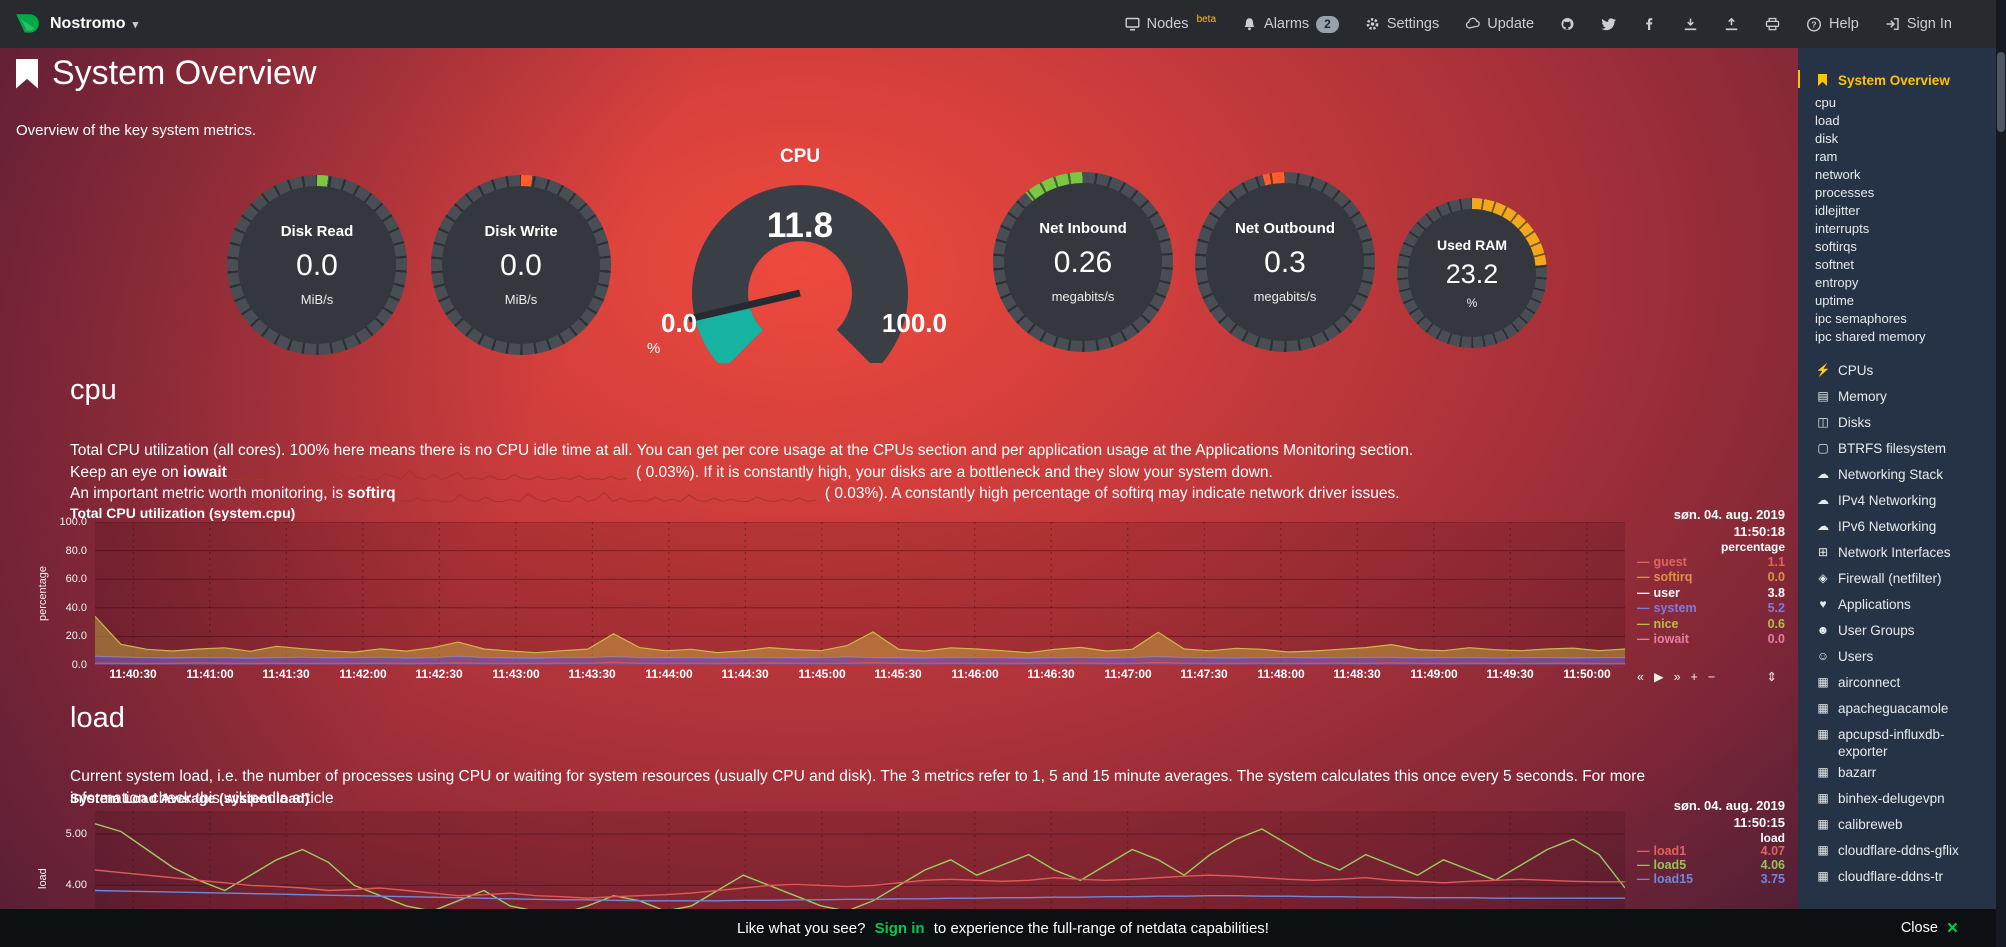  I want to click on sidebar-item-cpus: ⚡ CPUs, so click(1844, 370).